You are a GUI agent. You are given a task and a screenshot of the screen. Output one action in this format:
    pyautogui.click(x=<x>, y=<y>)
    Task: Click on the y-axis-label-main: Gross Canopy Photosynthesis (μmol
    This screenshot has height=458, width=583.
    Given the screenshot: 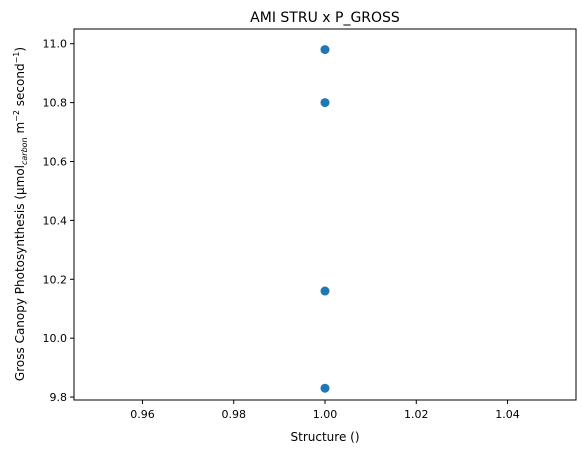 What is the action you would take?
    pyautogui.click(x=20, y=273)
    